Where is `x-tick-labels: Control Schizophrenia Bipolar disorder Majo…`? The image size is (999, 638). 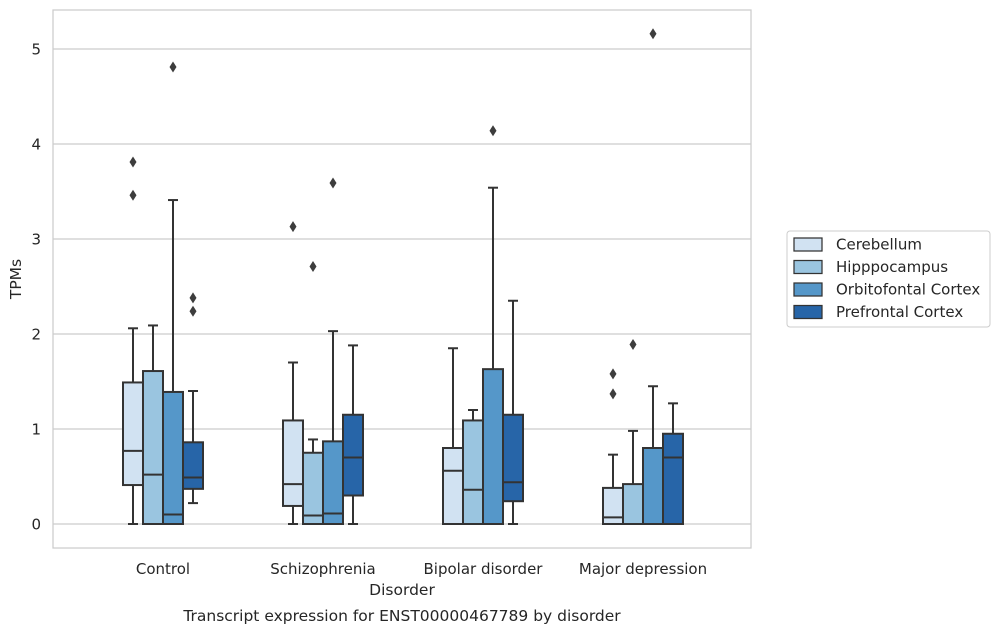 x-tick-labels: Control Schizophrenia Bipolar disorder Majo… is located at coordinates (421, 569).